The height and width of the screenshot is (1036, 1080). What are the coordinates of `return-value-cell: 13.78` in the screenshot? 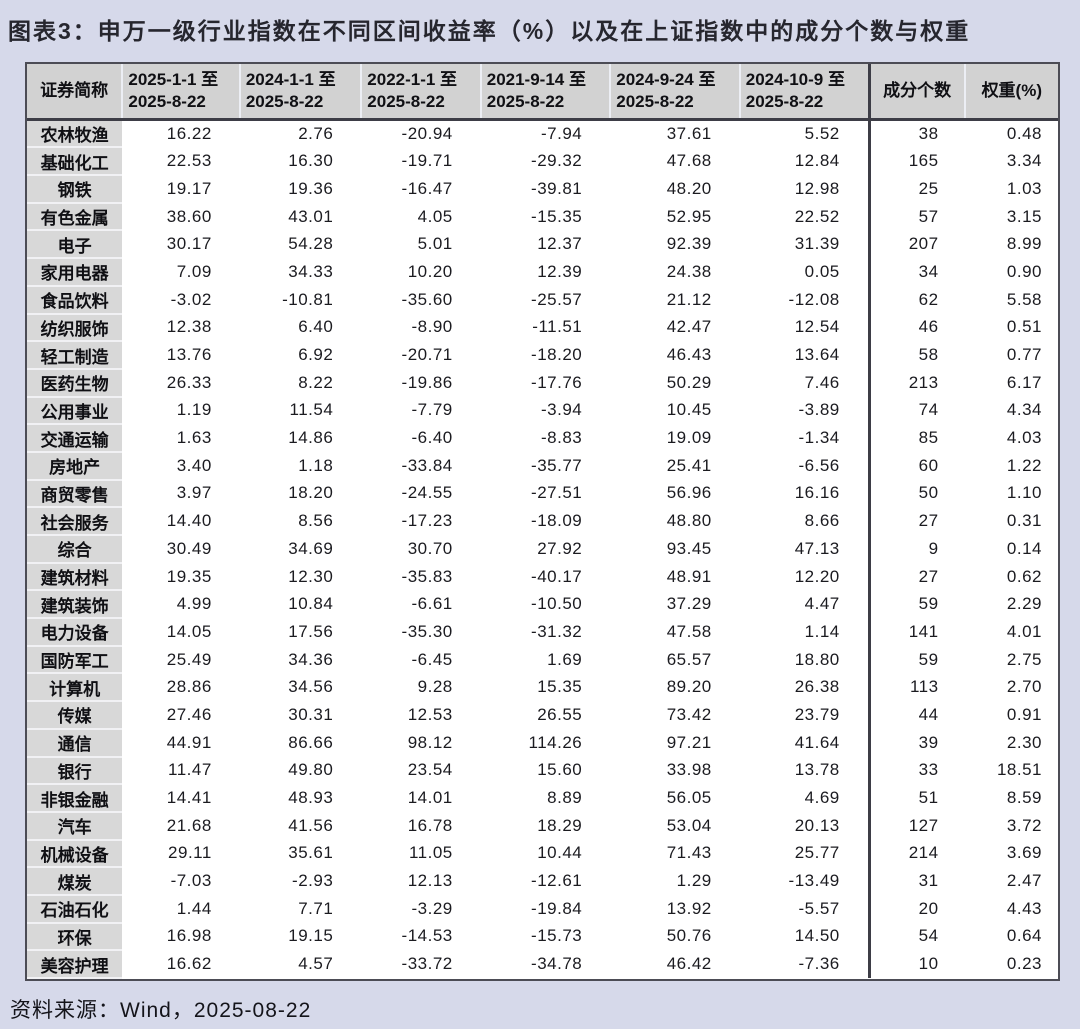 It's located at (804, 770).